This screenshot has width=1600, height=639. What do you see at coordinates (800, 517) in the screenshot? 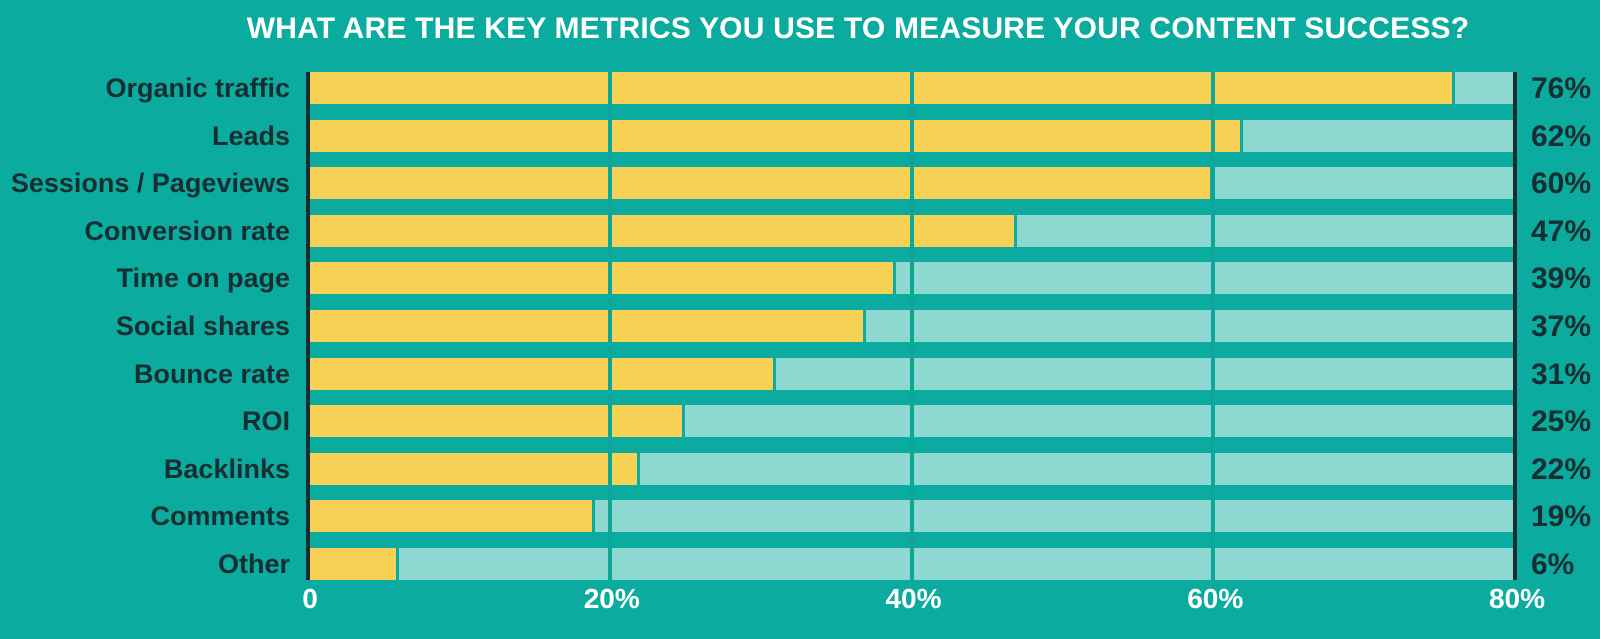
I see `bar-row: Comments 19%` at bounding box center [800, 517].